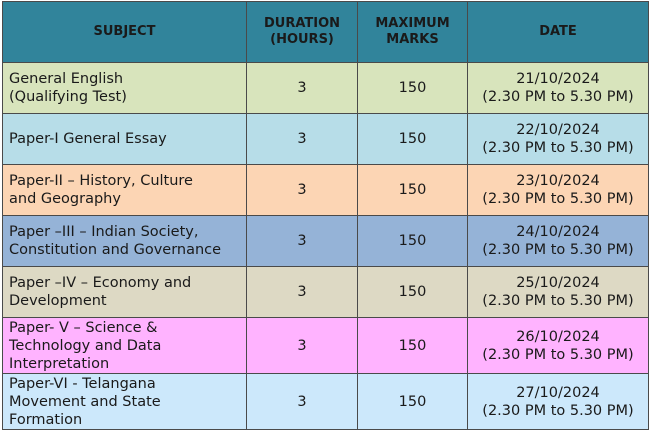 Image resolution: width=650 pixels, height=438 pixels. What do you see at coordinates (558, 392) in the screenshot?
I see `date-value: 27/10/2024` at bounding box center [558, 392].